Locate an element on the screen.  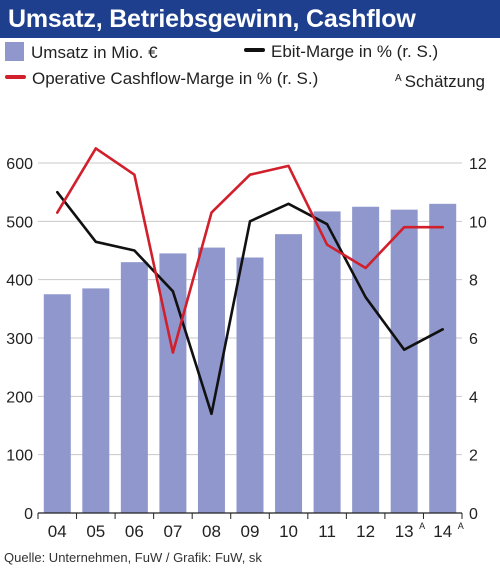
estimate-letter: A is located at coordinates (398, 78).